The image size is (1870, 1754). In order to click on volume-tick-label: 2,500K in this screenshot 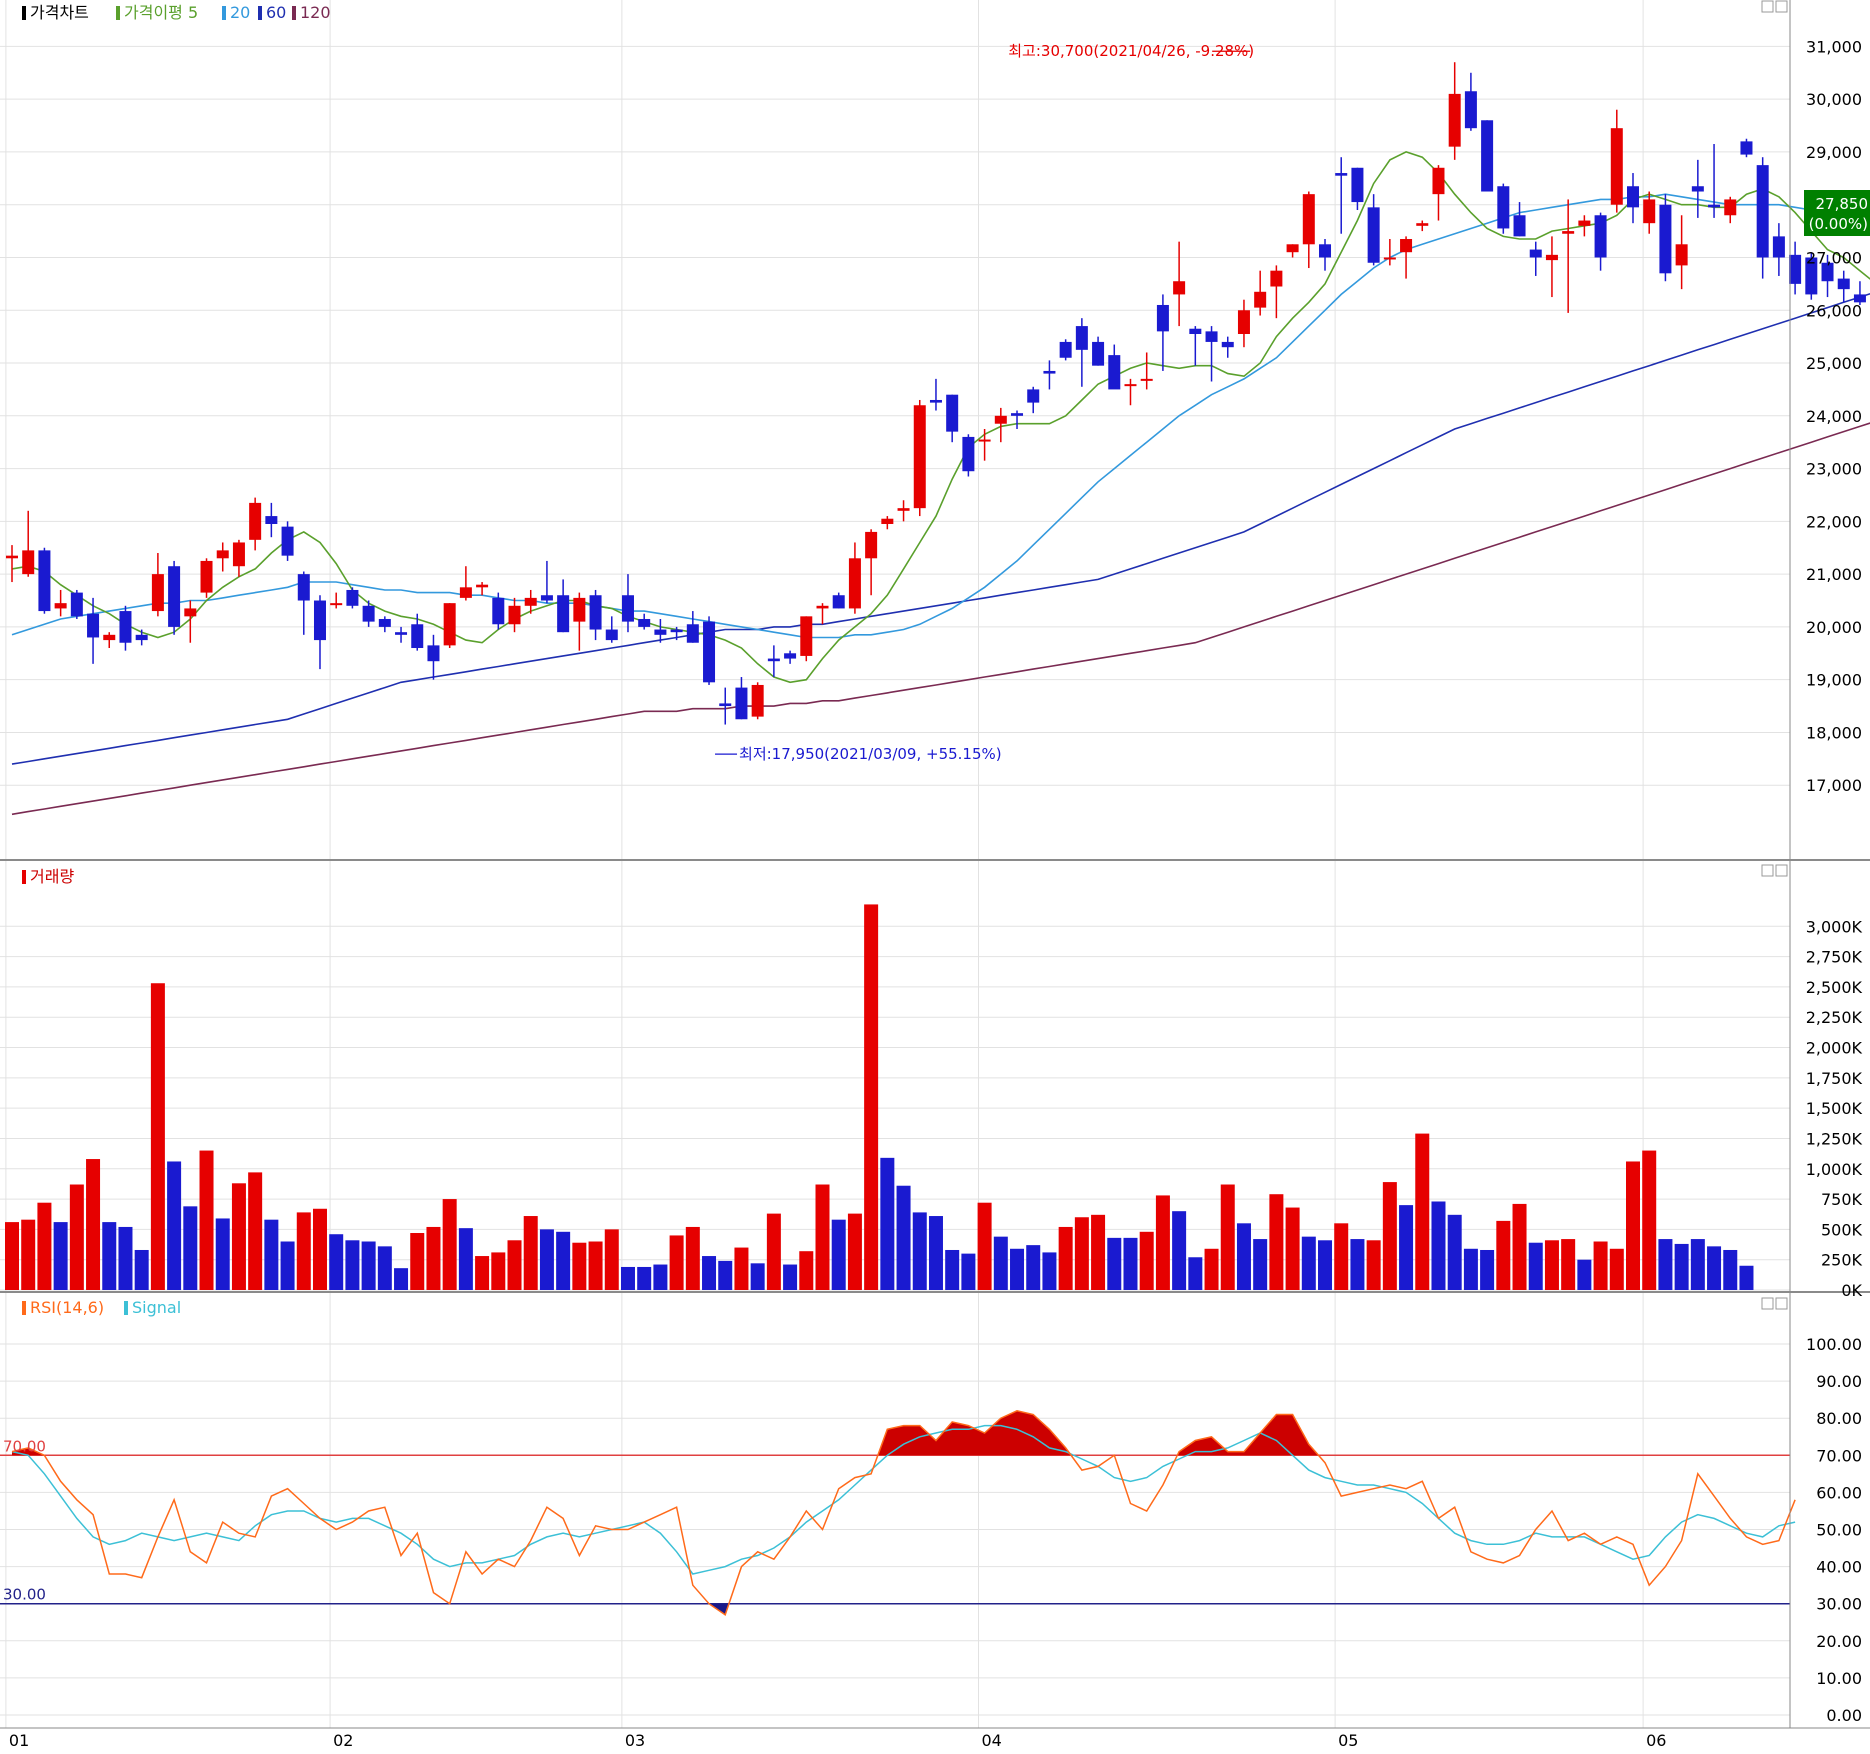, I will do `click(1834, 987)`.